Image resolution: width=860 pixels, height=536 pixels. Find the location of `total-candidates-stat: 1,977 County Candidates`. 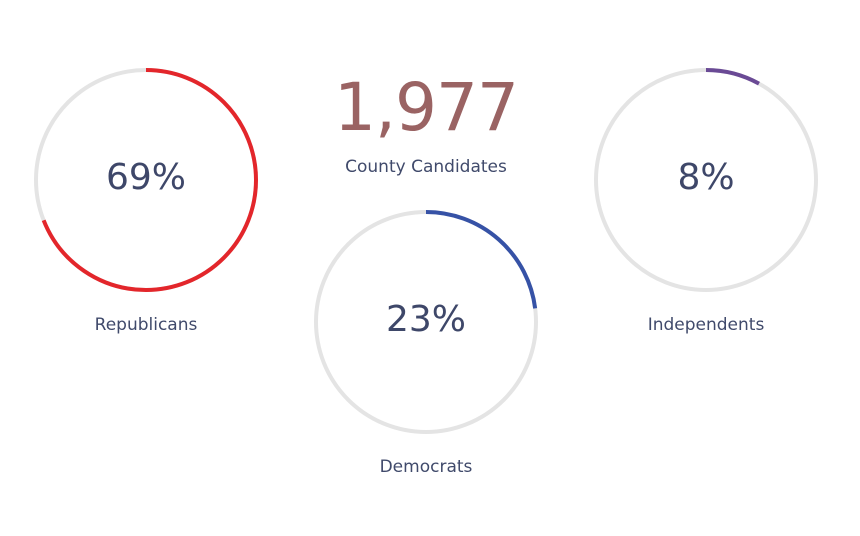

total-candidates-stat: 1,977 County Candidates is located at coordinates (426, 123).